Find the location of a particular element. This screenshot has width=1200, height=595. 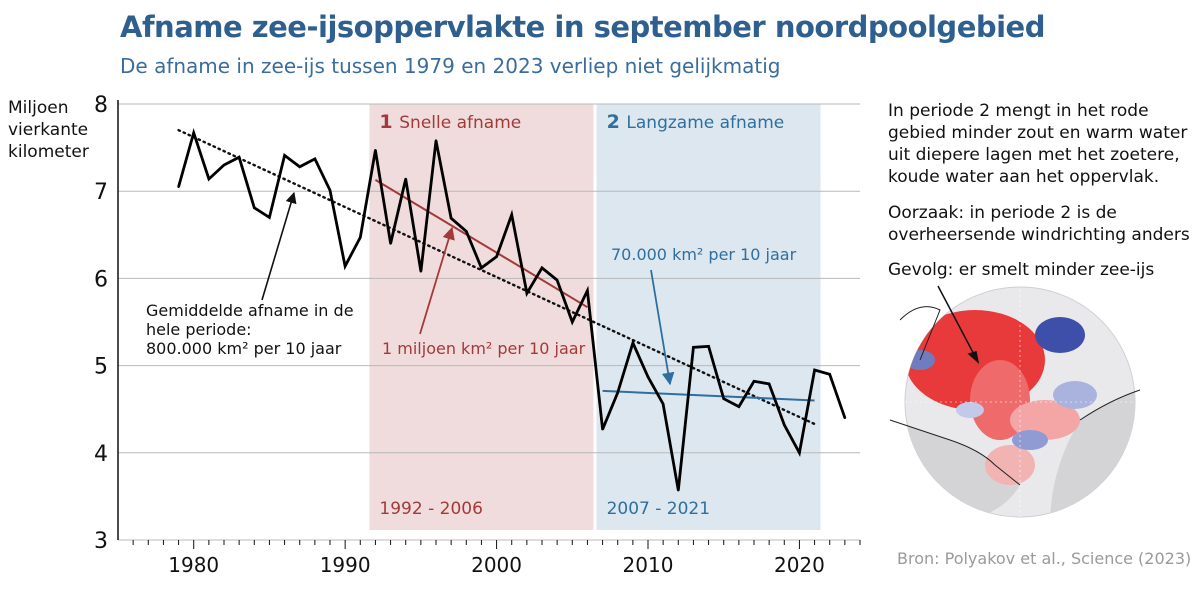

y-axis-label: Miljoen is located at coordinates (38, 108).